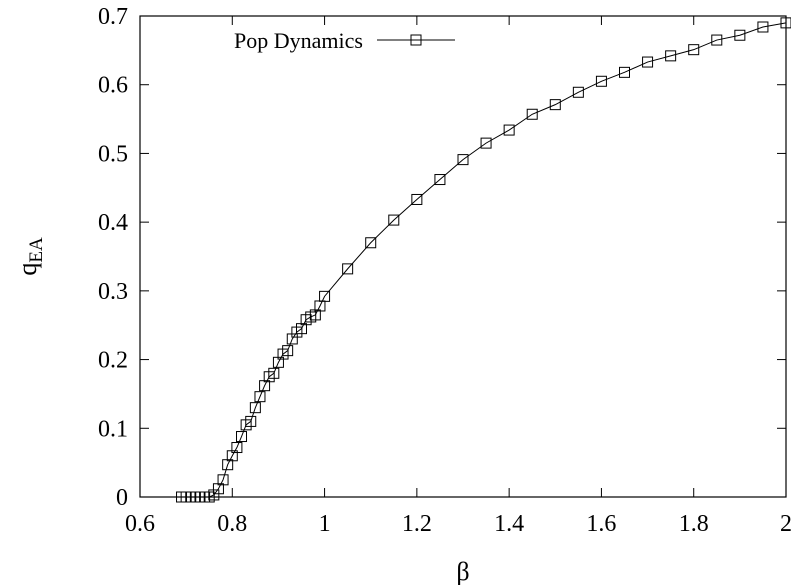 The height and width of the screenshot is (585, 791). What do you see at coordinates (36, 250) in the screenshot?
I see `y-axis-label-subscript: EA` at bounding box center [36, 250].